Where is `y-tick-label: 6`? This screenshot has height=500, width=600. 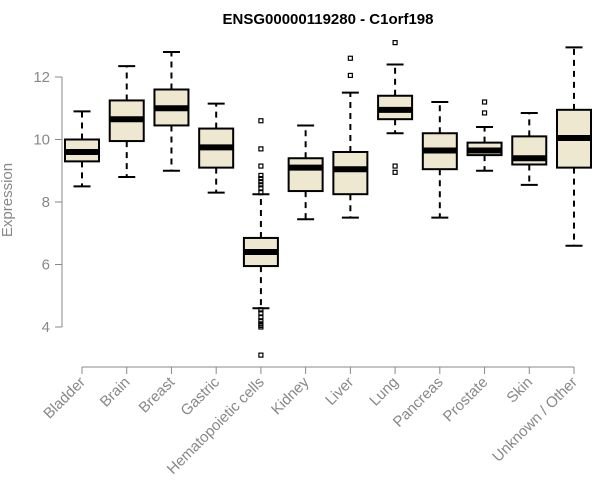 y-tick-label: 6 is located at coordinates (46, 265).